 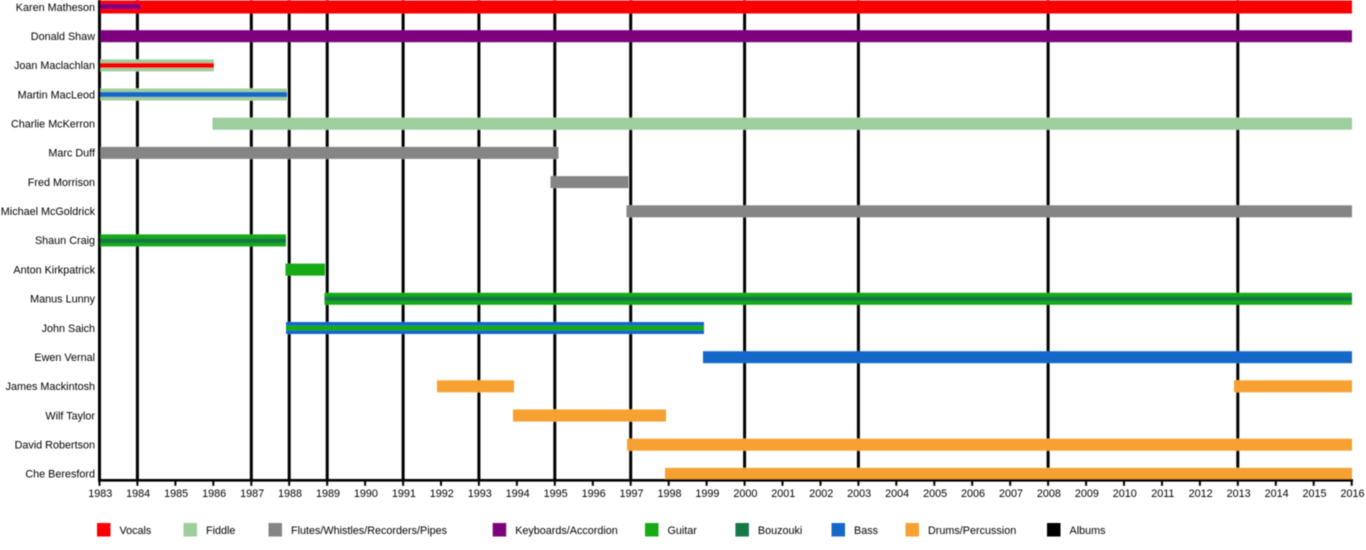 What do you see at coordinates (1314, 494) in the screenshot?
I see `svg-text: 2015` at bounding box center [1314, 494].